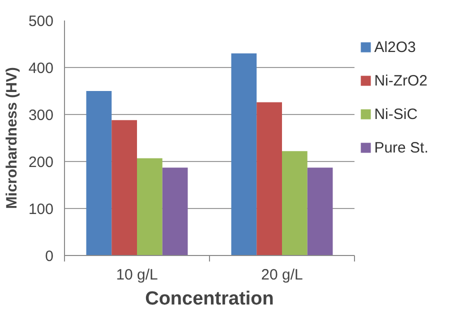  What do you see at coordinates (401, 81) in the screenshot?
I see `legend-label: Ni-ZrO2` at bounding box center [401, 81].